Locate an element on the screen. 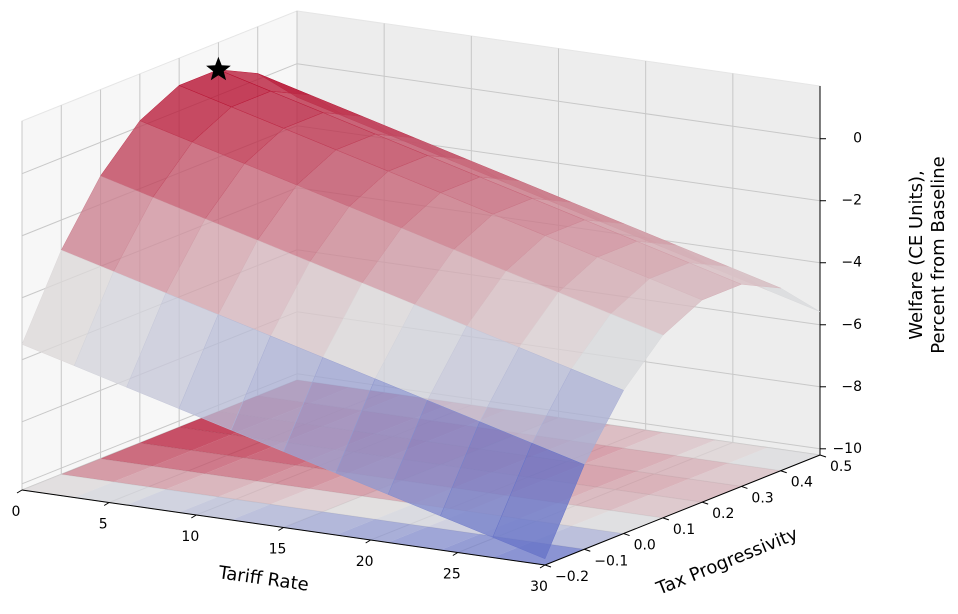 The image size is (958, 614). x-axis-label: Tariff Rate is located at coordinates (263, 579).